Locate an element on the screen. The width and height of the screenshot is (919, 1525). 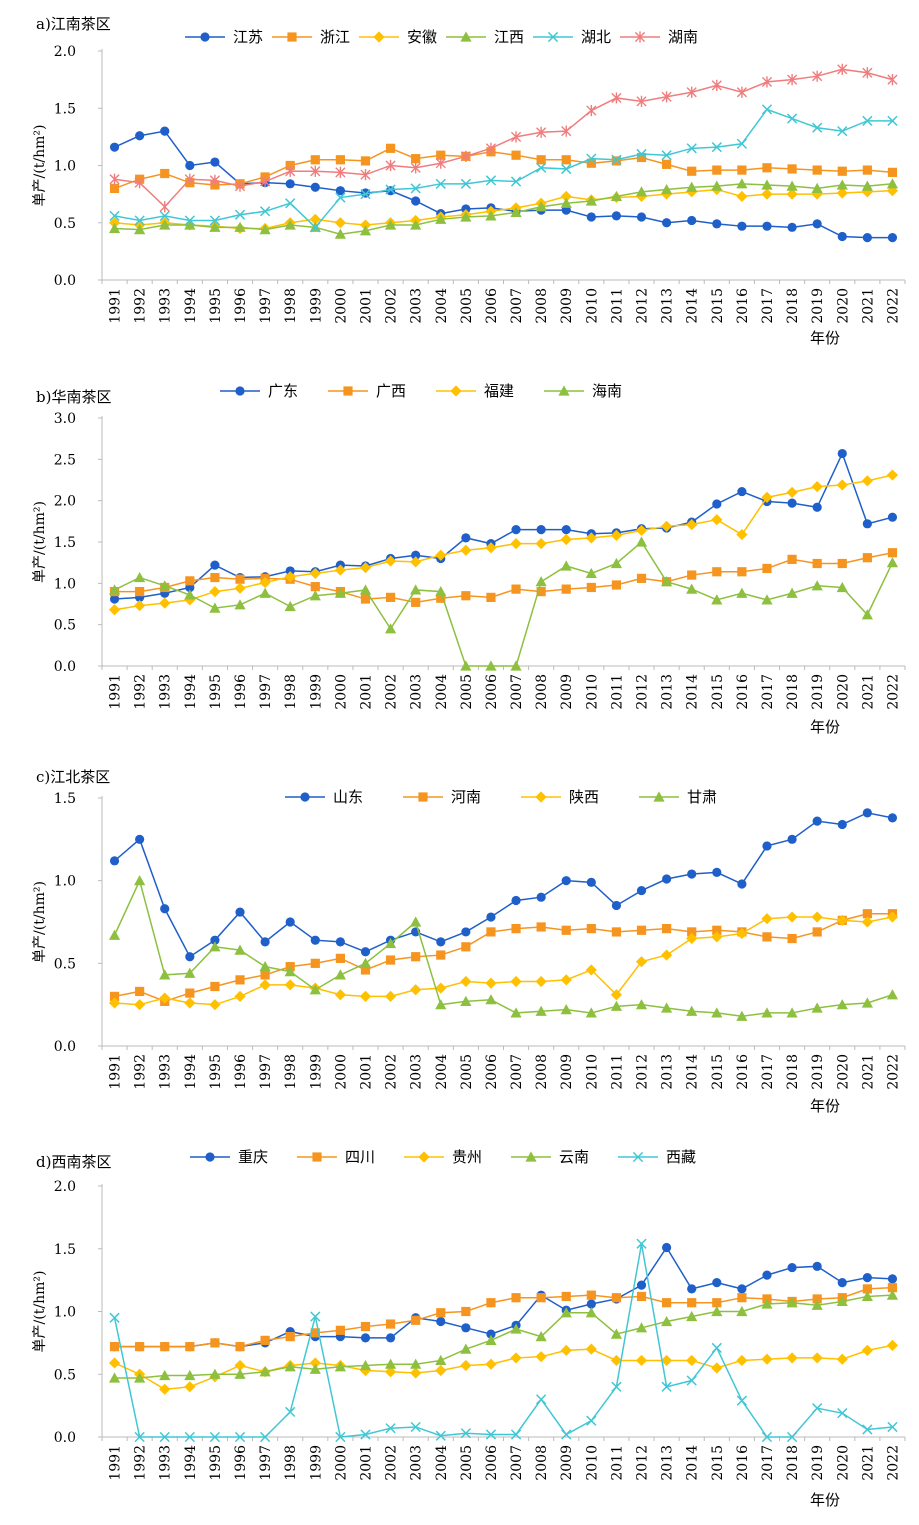
series-福建 is located at coordinates (503, 542).